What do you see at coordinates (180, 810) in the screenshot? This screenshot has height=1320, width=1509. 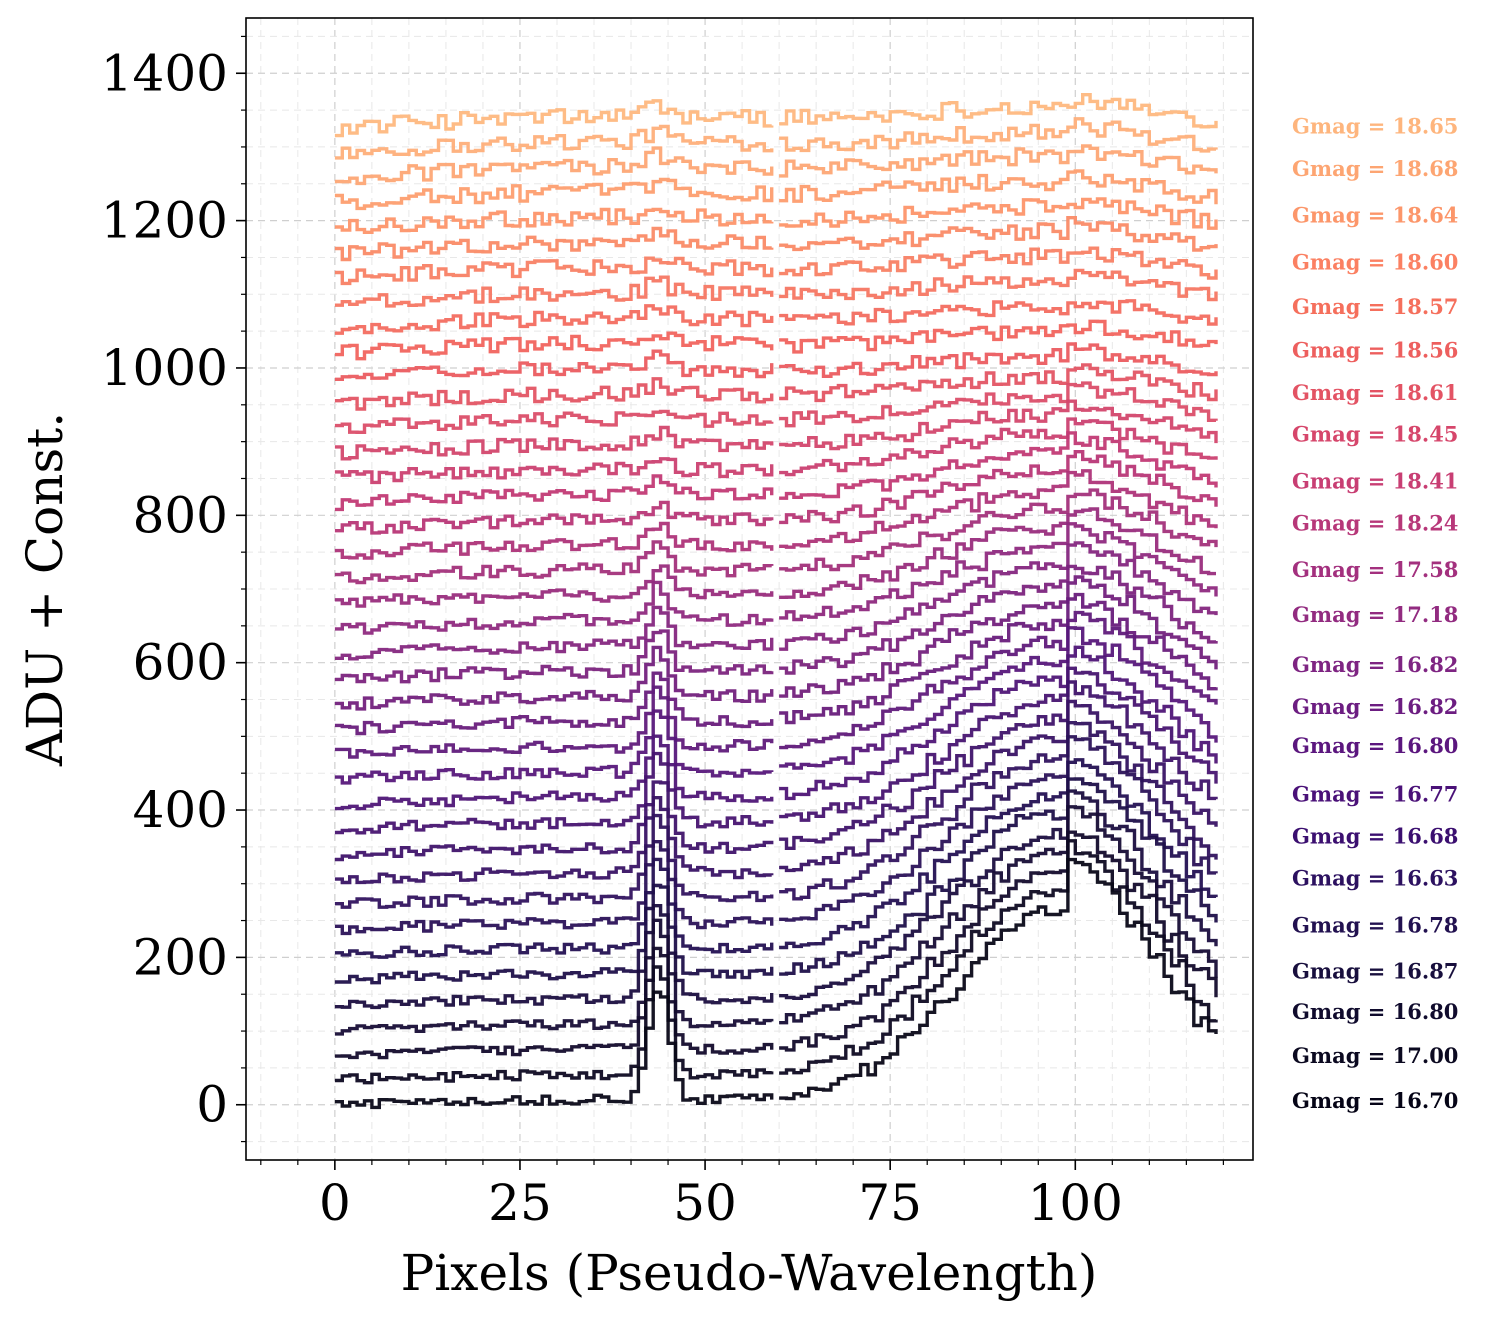 I see `y-tick-label: 400` at bounding box center [180, 810].